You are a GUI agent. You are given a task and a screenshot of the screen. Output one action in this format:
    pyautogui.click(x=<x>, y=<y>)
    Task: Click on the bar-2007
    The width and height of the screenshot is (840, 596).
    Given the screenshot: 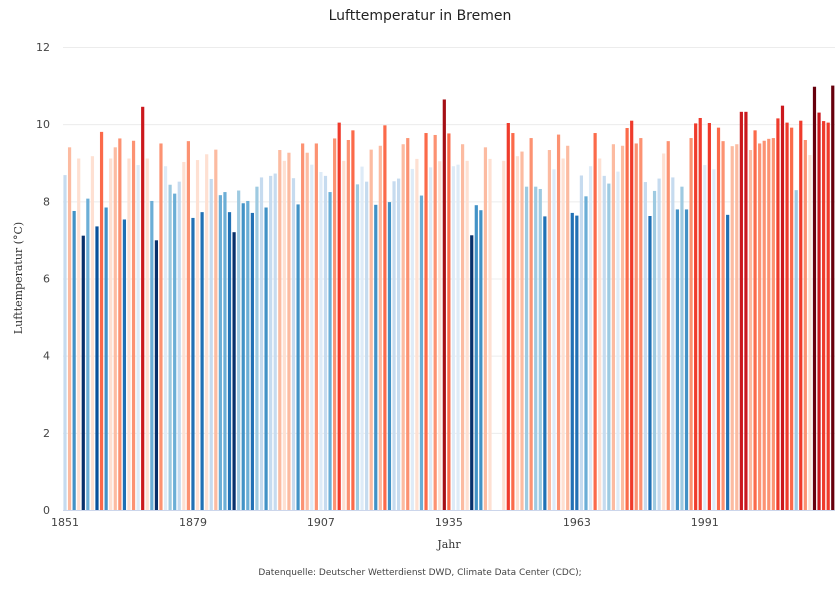 What is the action you would take?
    pyautogui.click(x=778, y=314)
    